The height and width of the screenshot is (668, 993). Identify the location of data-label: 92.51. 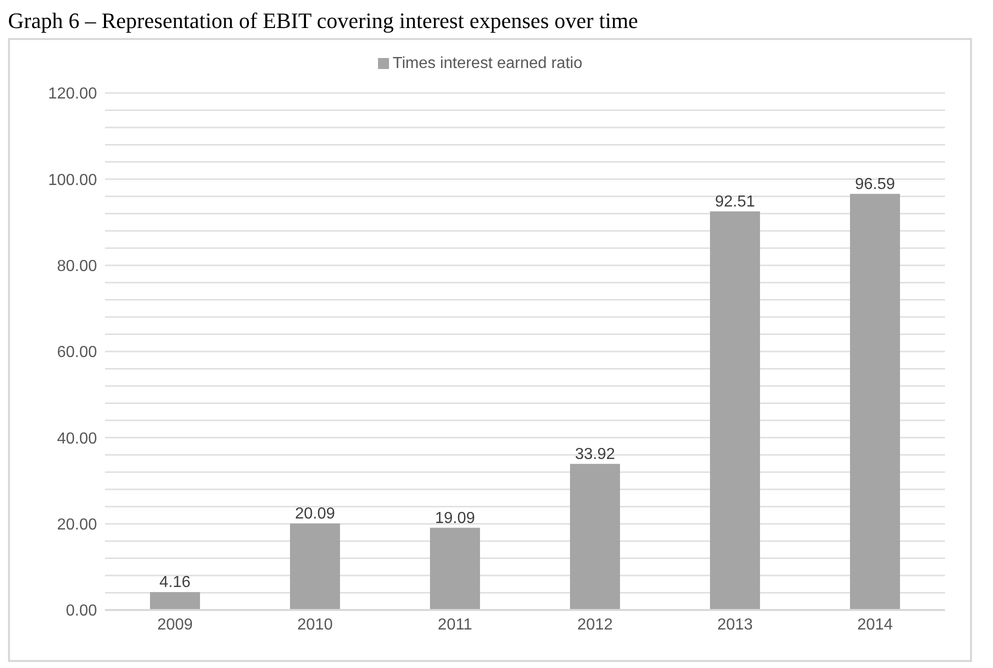
(735, 201).